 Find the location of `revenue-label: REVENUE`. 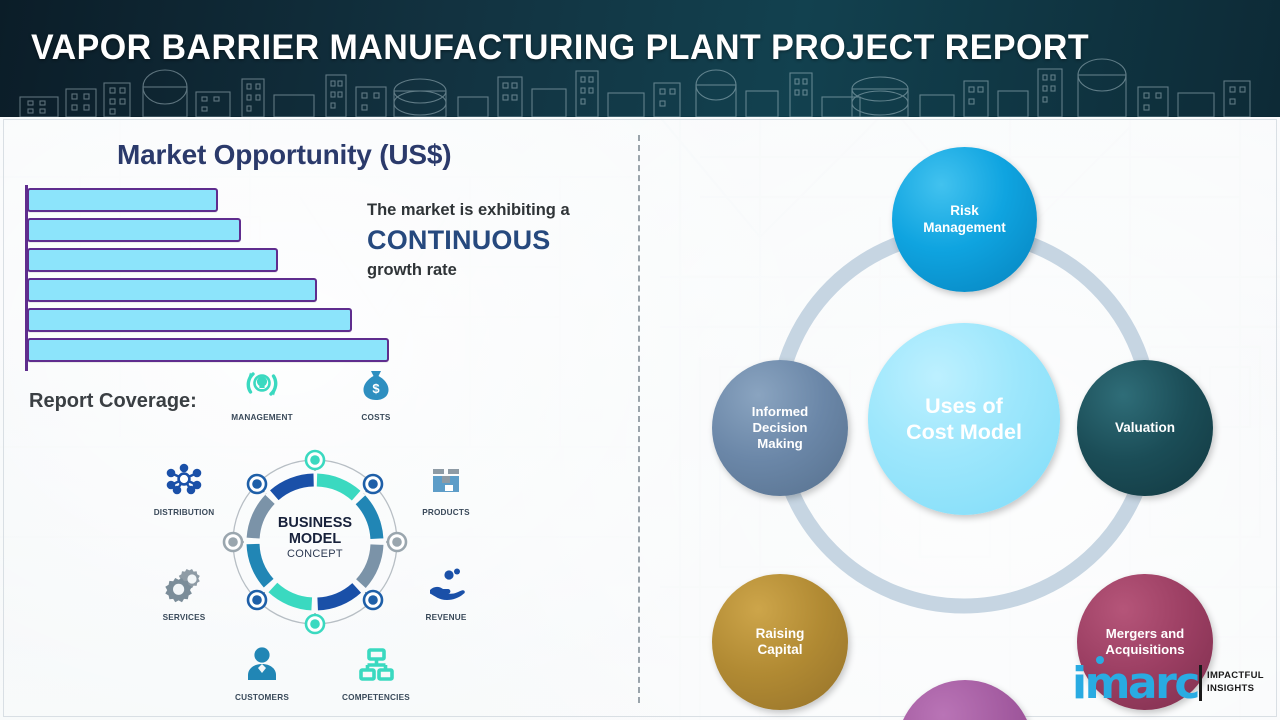

revenue-label: REVENUE is located at coordinates (446, 617).